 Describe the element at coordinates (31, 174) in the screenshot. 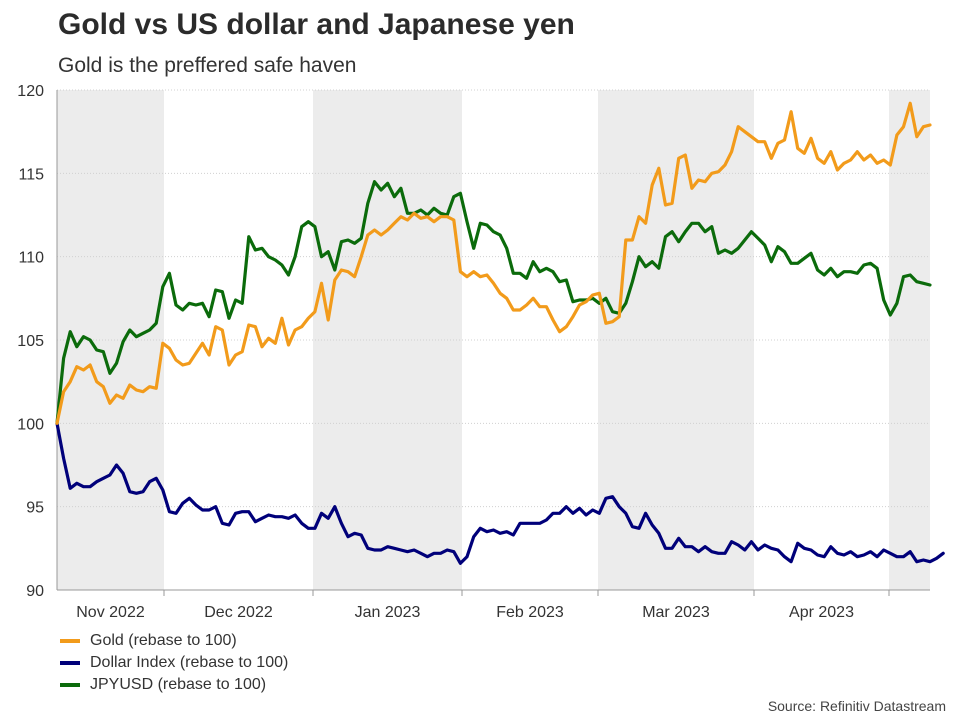

I see `y-tick-label: 115` at that location.